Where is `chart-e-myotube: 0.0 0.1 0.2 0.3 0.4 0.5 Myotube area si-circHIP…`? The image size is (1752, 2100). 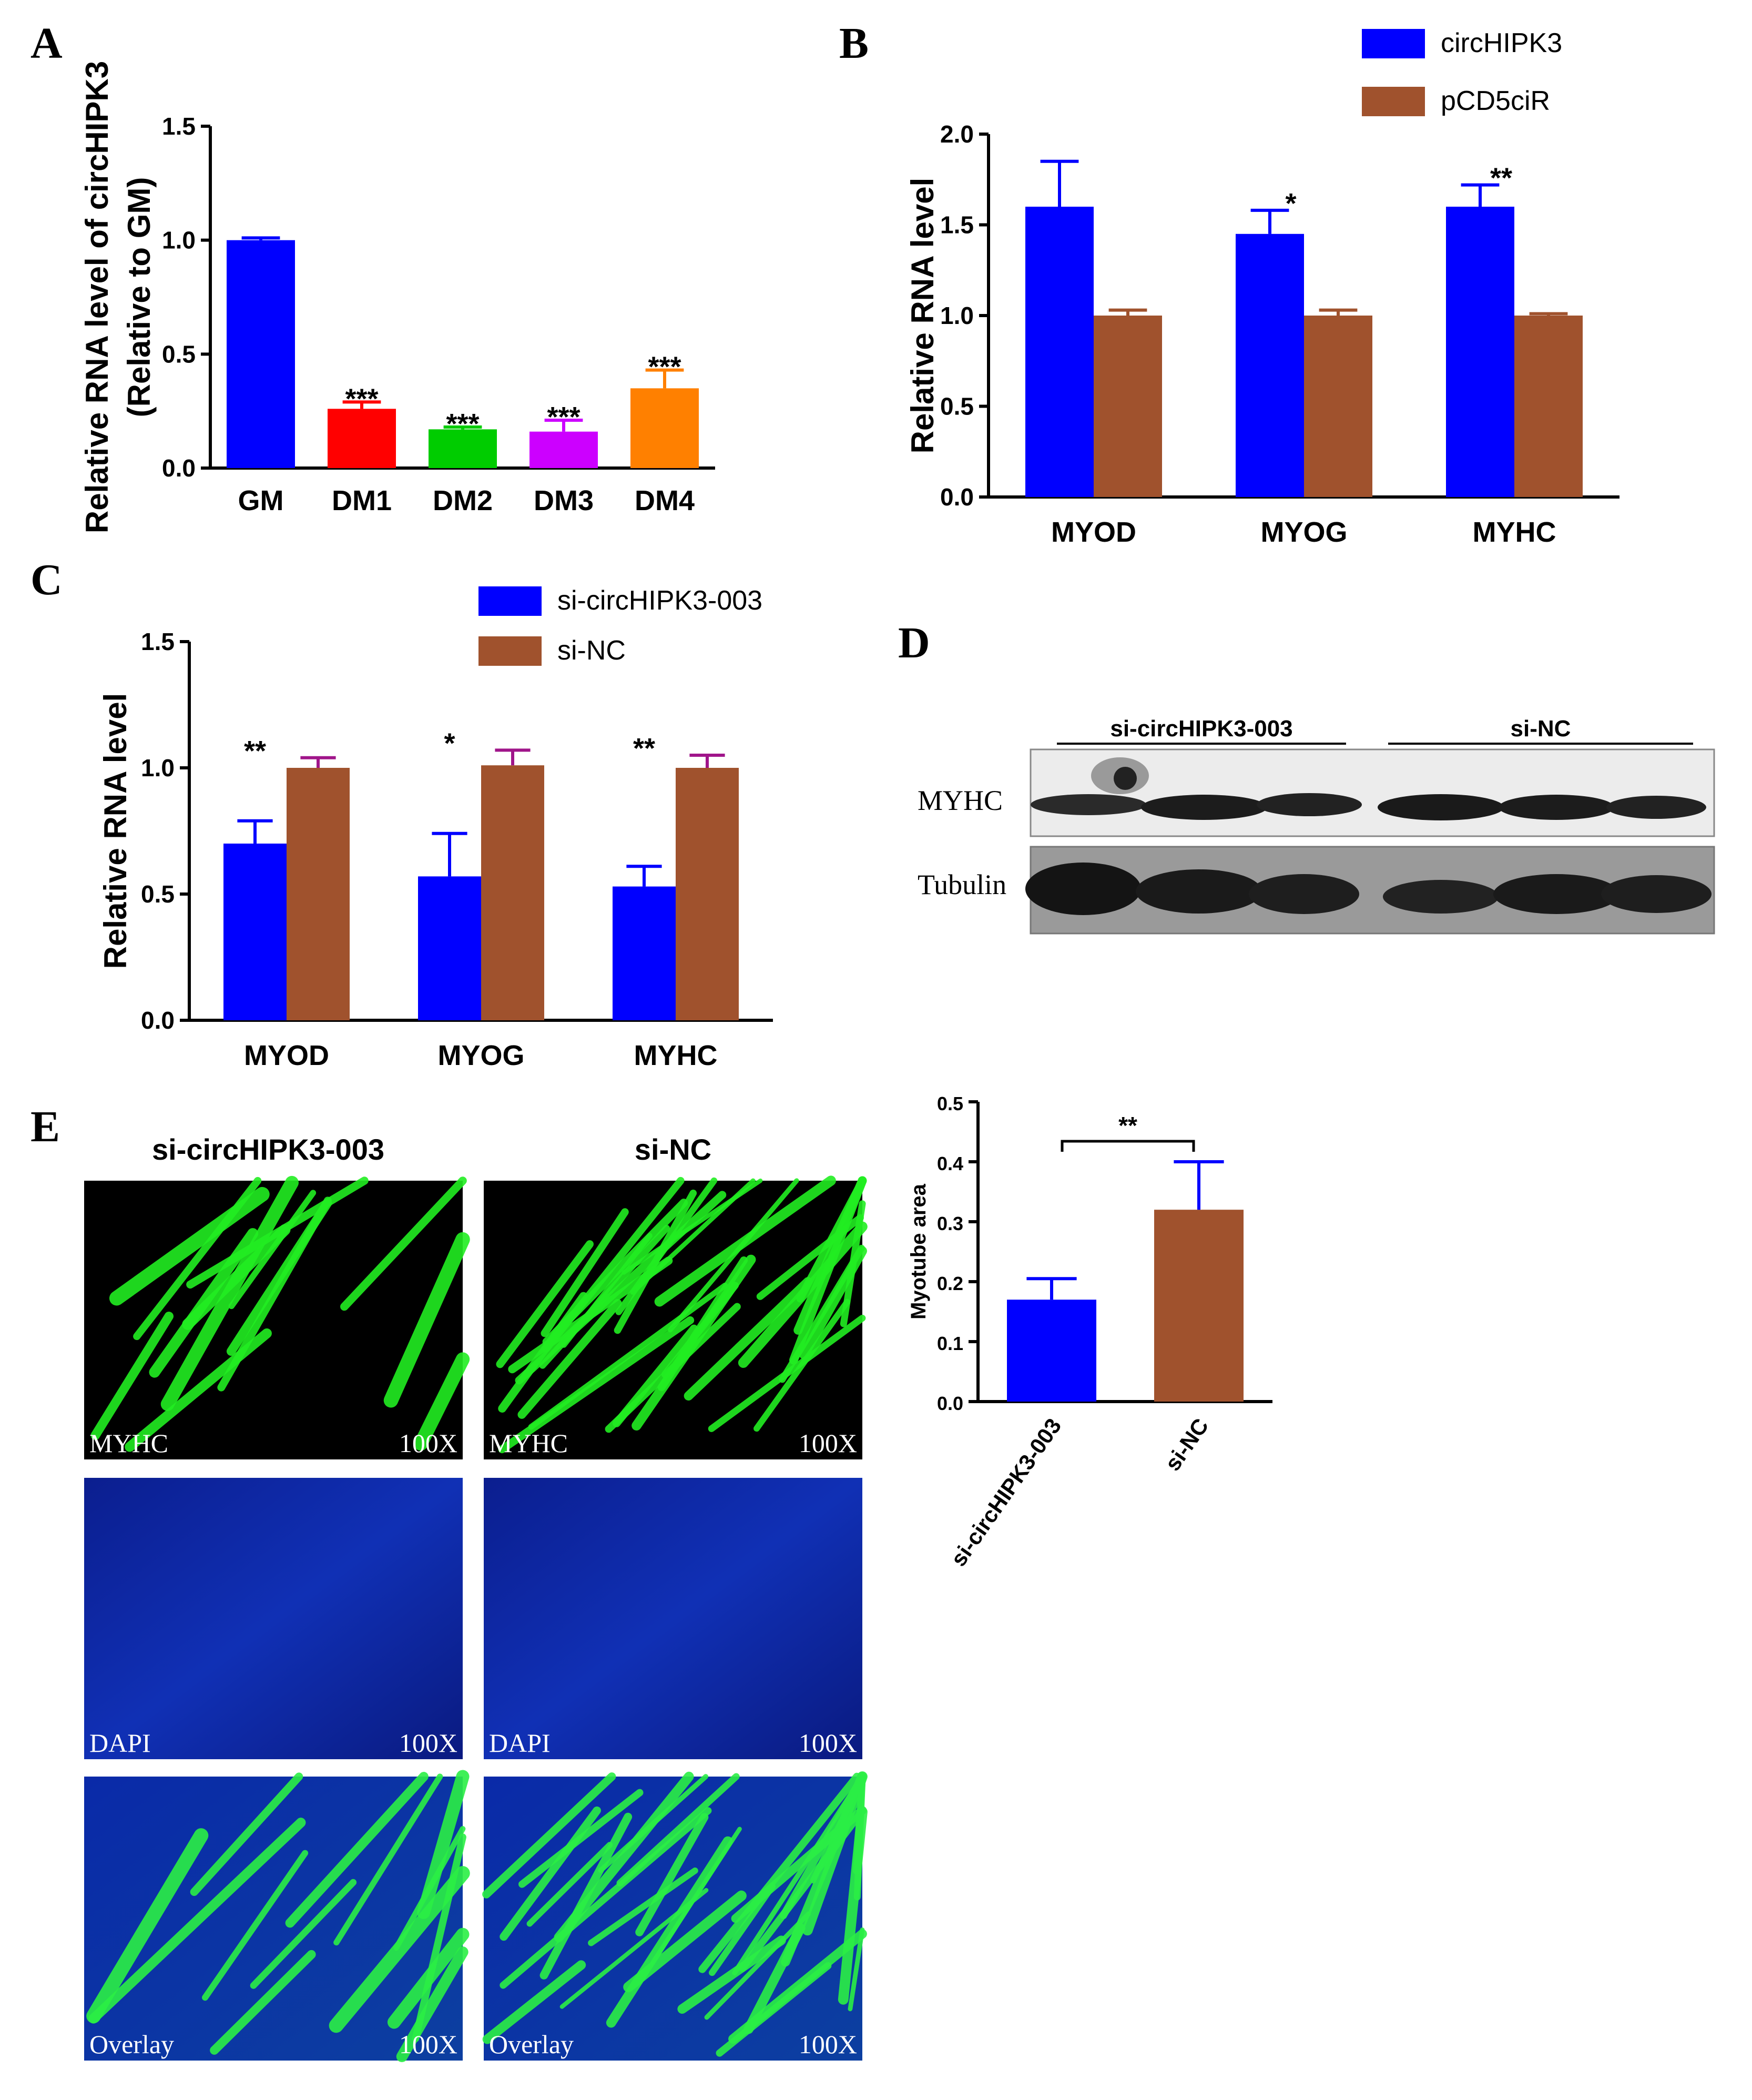
chart-e-myotube: 0.0 0.1 0.2 0.3 0.4 0.5 Myotube area si-circHIP… is located at coordinates (1089, 1332).